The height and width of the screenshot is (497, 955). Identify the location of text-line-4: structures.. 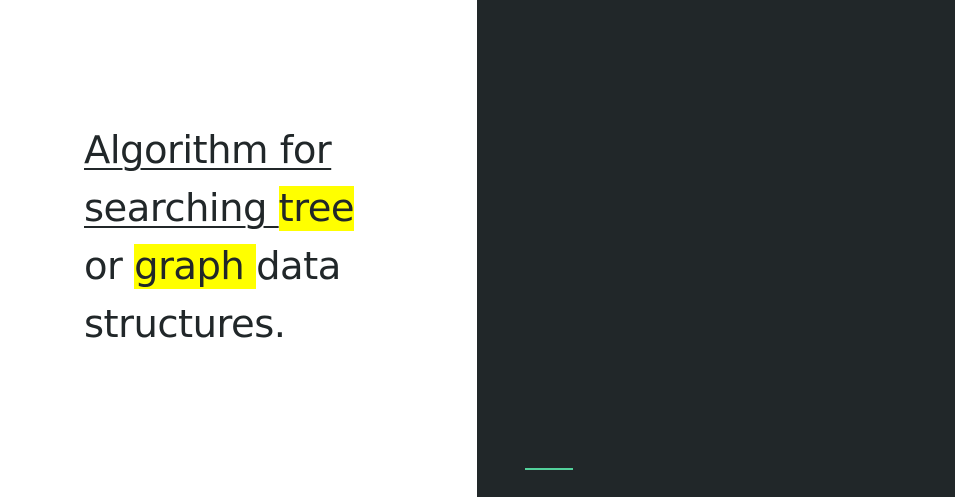
(274, 325).